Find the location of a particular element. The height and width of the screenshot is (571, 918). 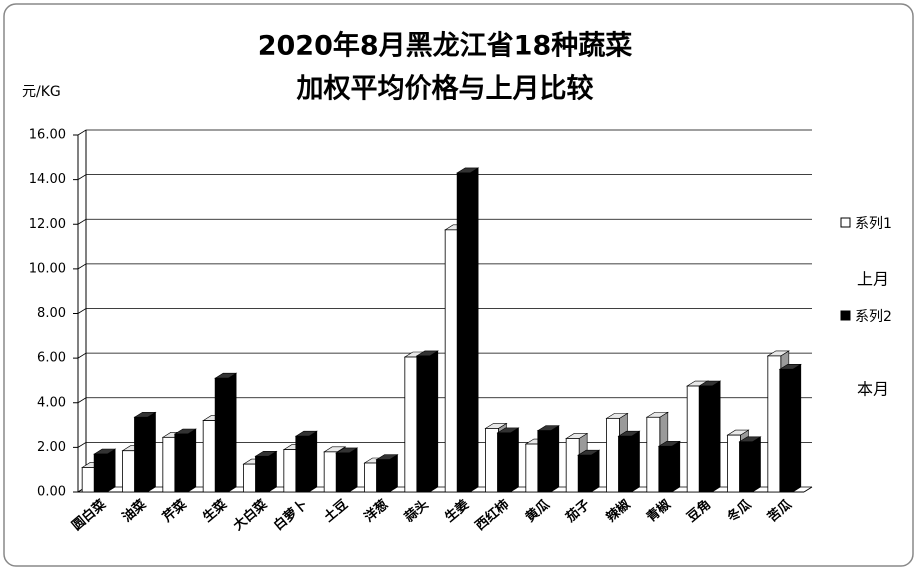

y-tick-label: 2.00 is located at coordinates (51, 447).